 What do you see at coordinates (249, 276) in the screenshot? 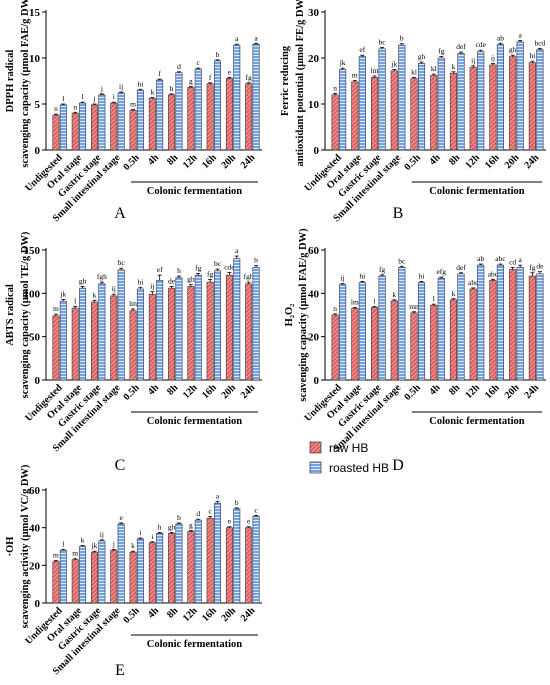
I see `significance-letter: fgh` at bounding box center [249, 276].